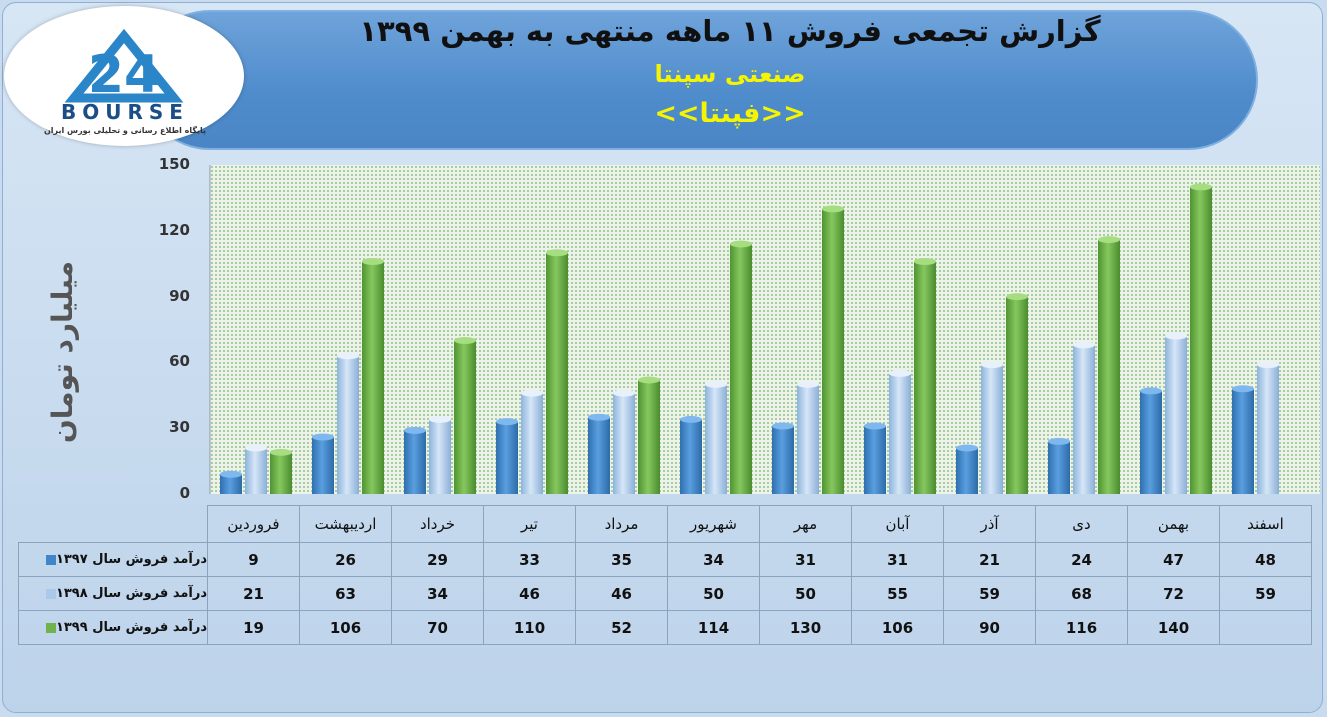 Image resolution: width=1327 pixels, height=717 pixels. I want to click on data-label: 50, so click(805, 593).